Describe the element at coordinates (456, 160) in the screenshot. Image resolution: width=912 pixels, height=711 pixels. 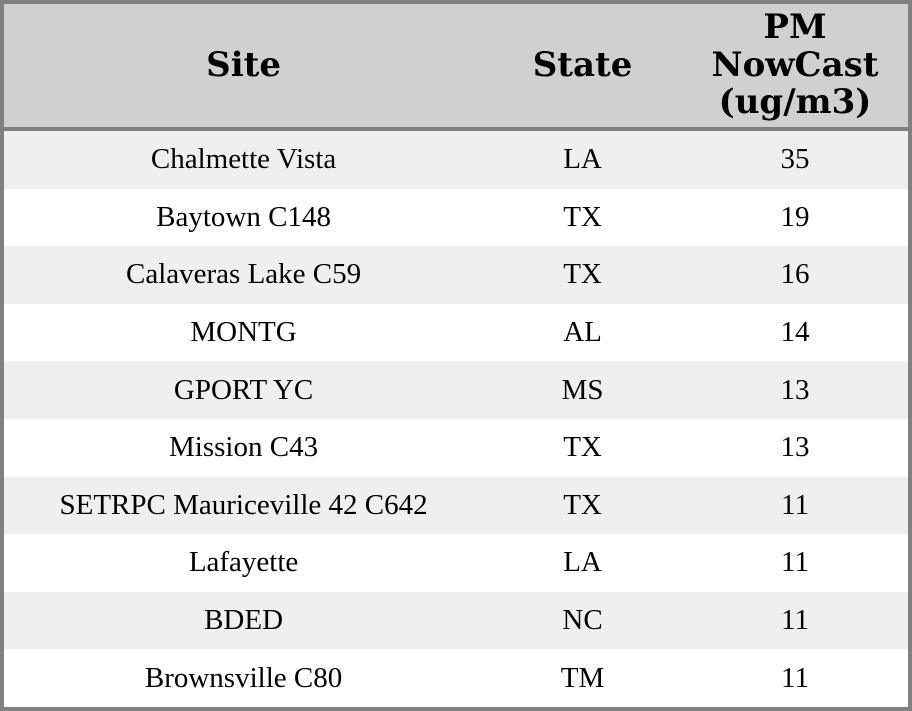
I see `table-row: Chalmette Vista LA 35` at that location.